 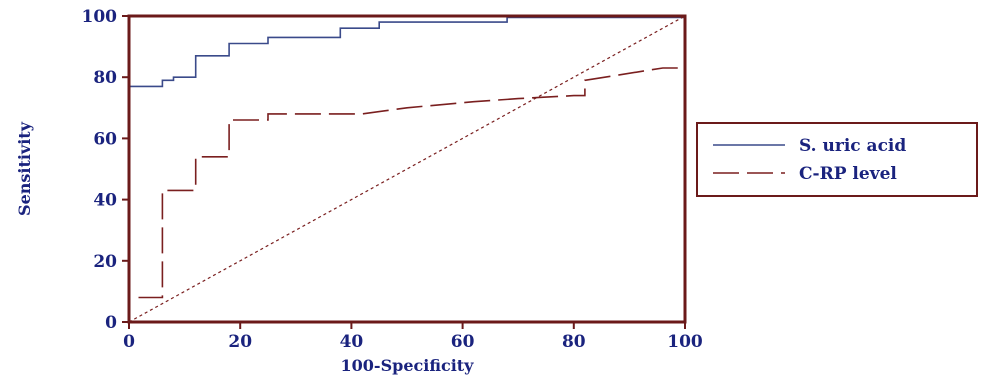 I want to click on y-tick-label-80: 80, so click(x=105, y=78).